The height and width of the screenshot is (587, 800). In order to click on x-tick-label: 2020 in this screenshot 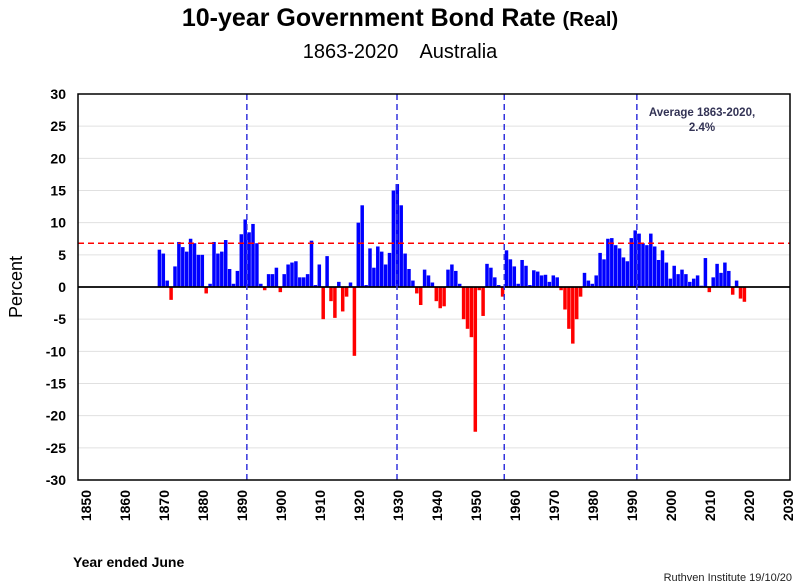, I will do `click(749, 505)`.